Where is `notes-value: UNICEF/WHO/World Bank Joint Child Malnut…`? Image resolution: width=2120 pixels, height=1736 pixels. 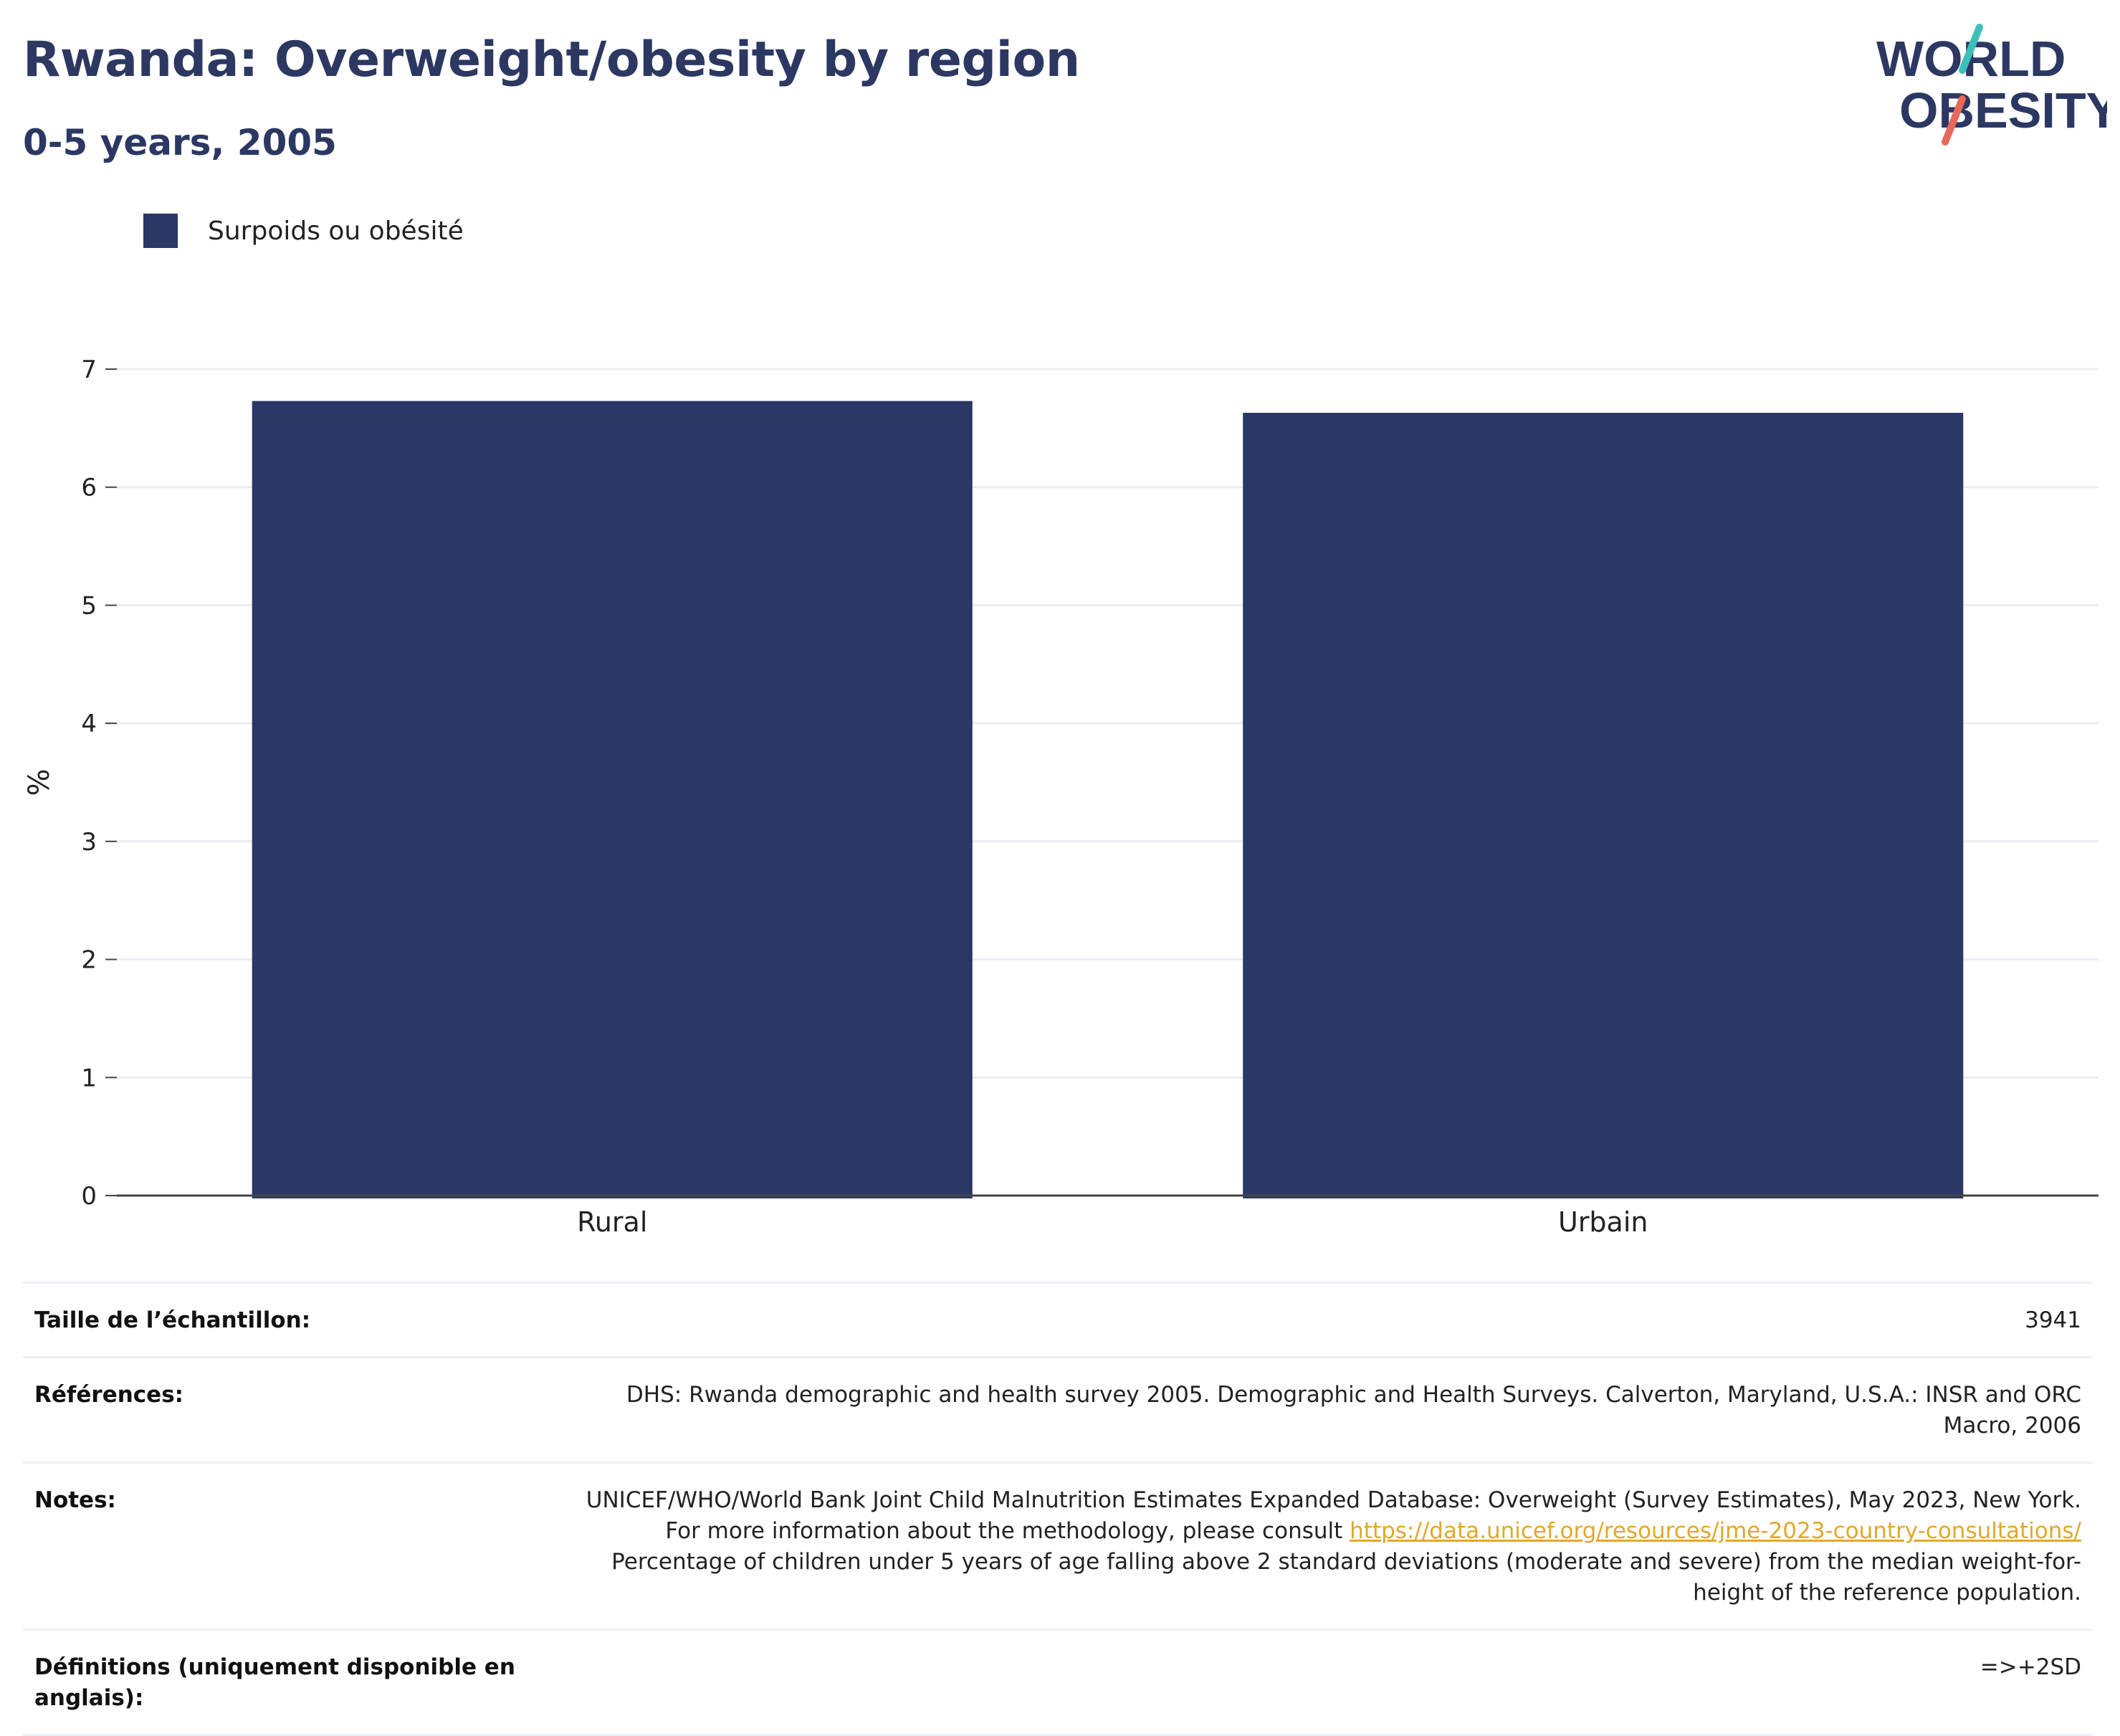 notes-value: UNICEF/WHO/World Bank Joint Child Malnut… is located at coordinates (1322, 1547).